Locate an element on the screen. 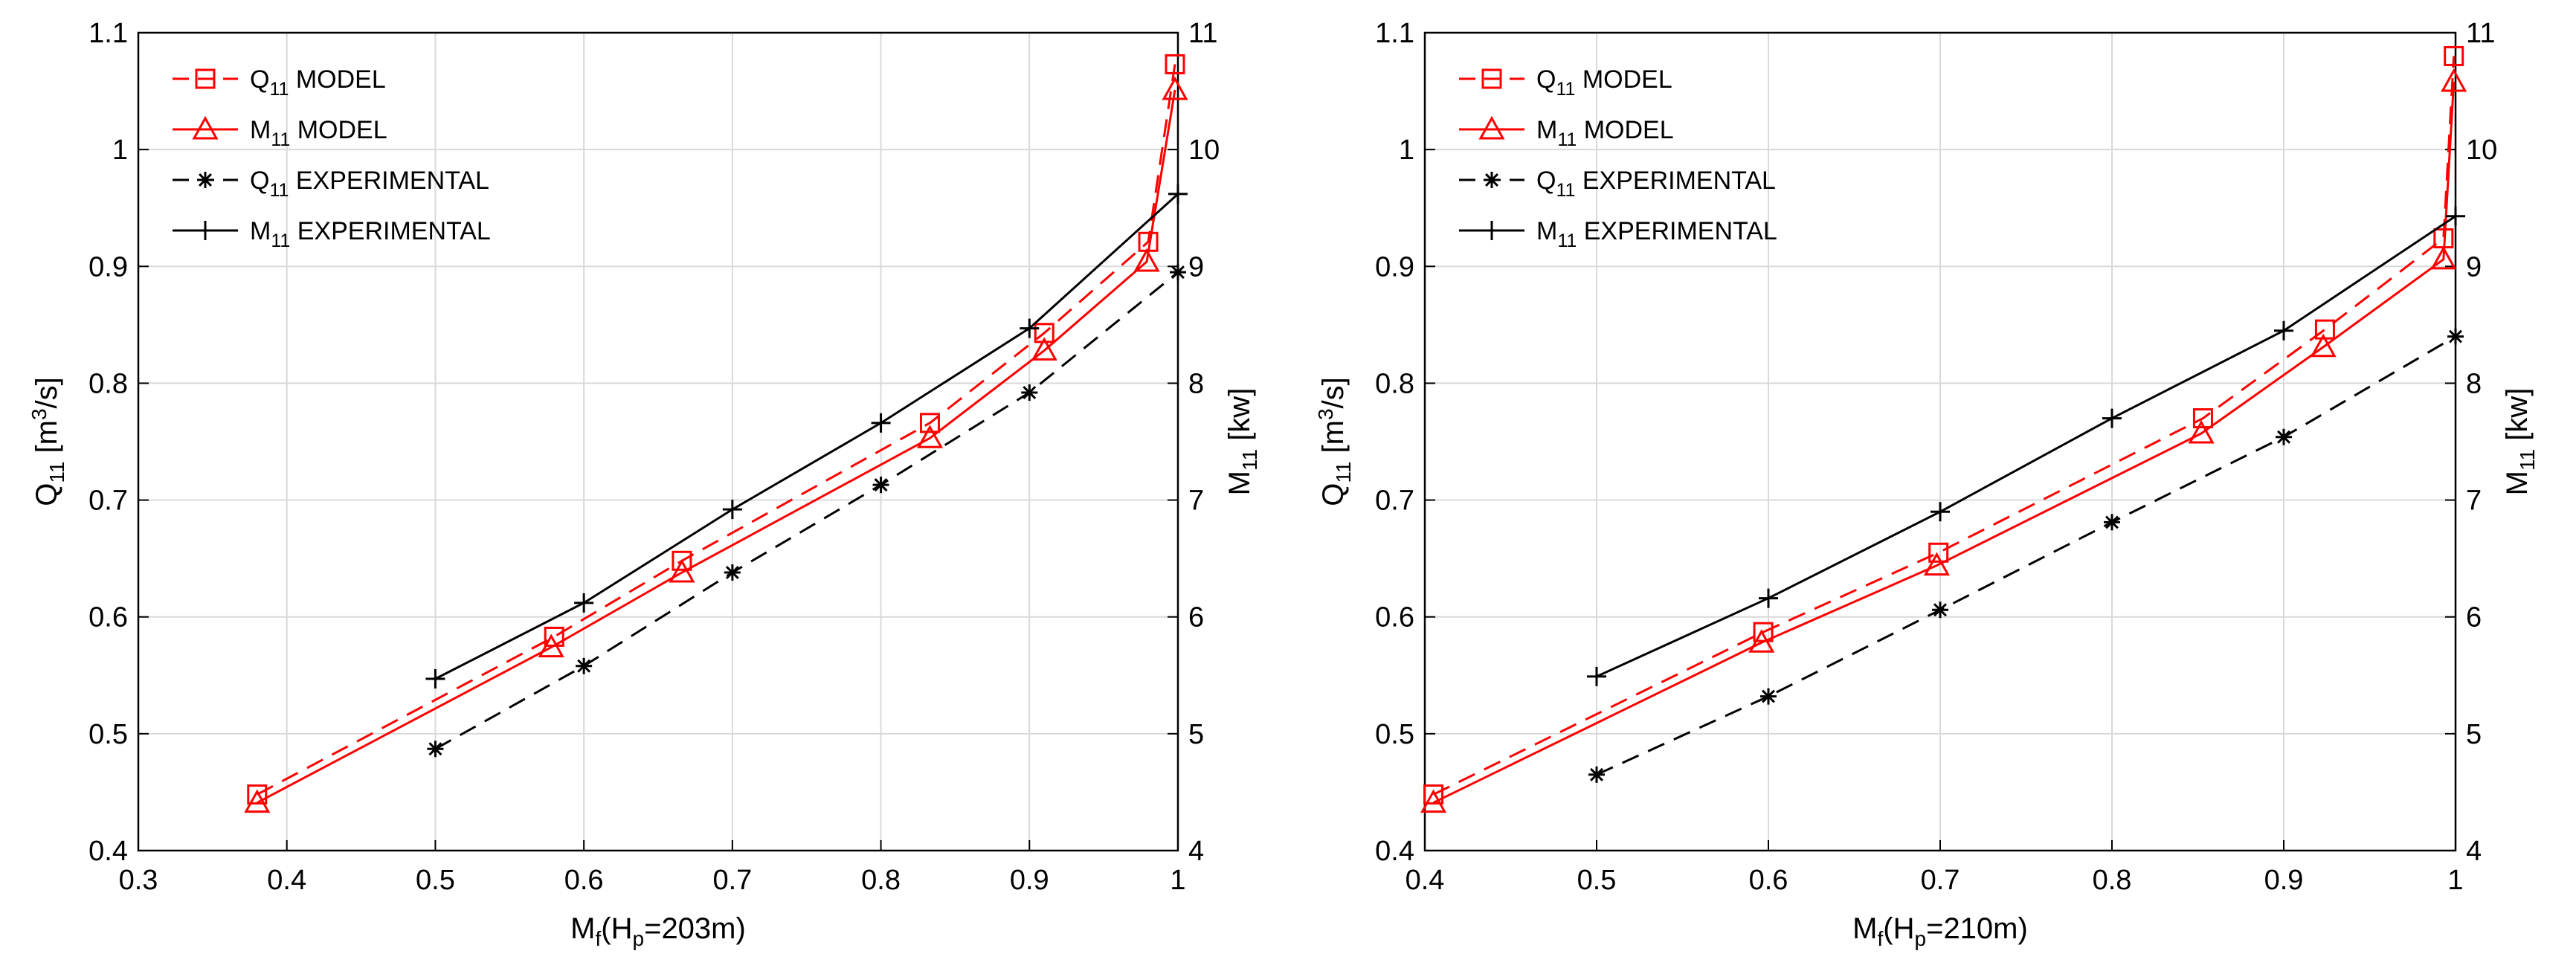 Image resolution: width=2576 pixels, height=974 pixels. x-axis-label: Mf(Hp=210m) is located at coordinates (1940, 931).